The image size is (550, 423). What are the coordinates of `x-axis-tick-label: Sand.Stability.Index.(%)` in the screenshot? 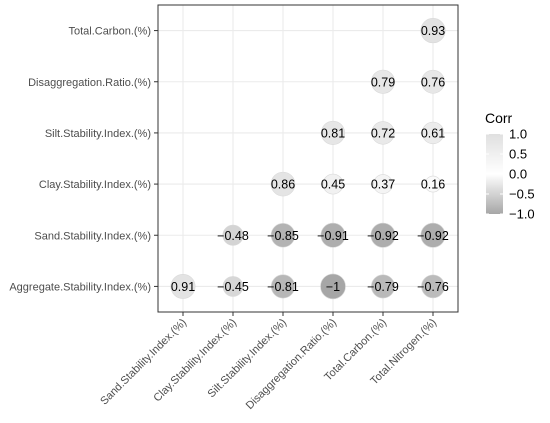 It's located at (143, 362).